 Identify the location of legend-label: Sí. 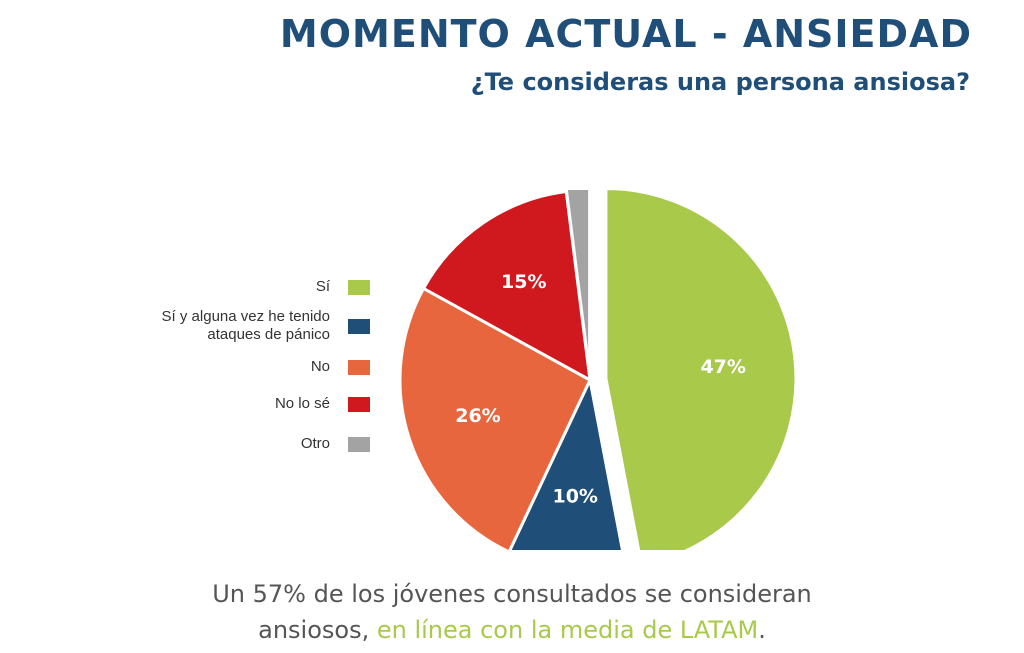
(322, 286).